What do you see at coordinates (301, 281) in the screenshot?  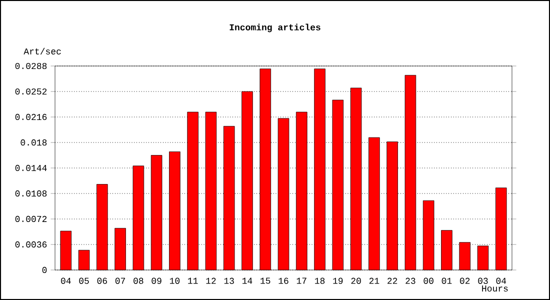 I see `x-tick-label: 17` at bounding box center [301, 281].